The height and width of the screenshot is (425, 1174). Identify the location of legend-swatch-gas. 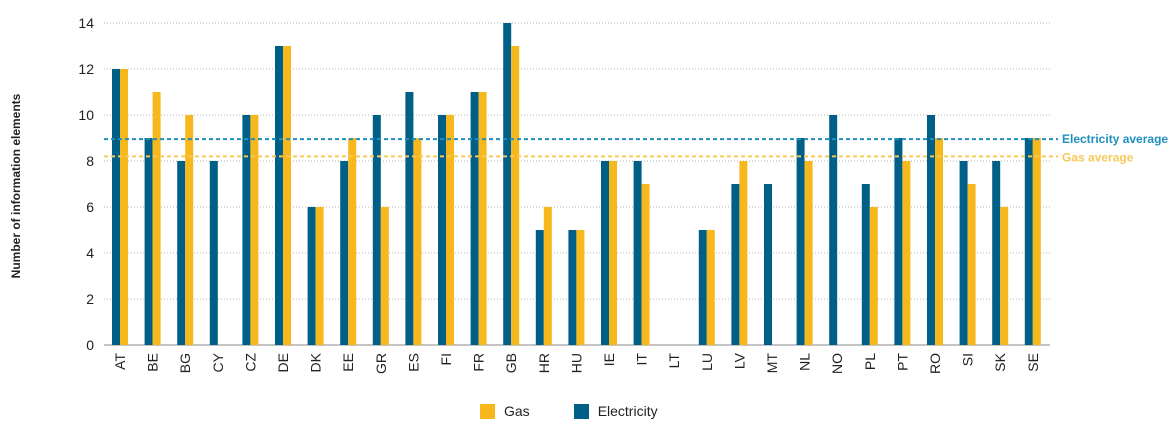
(487, 411).